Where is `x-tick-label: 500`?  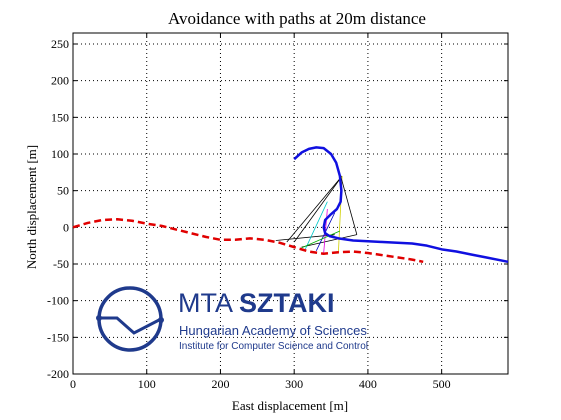
x-tick-label: 500 is located at coordinates (442, 384).